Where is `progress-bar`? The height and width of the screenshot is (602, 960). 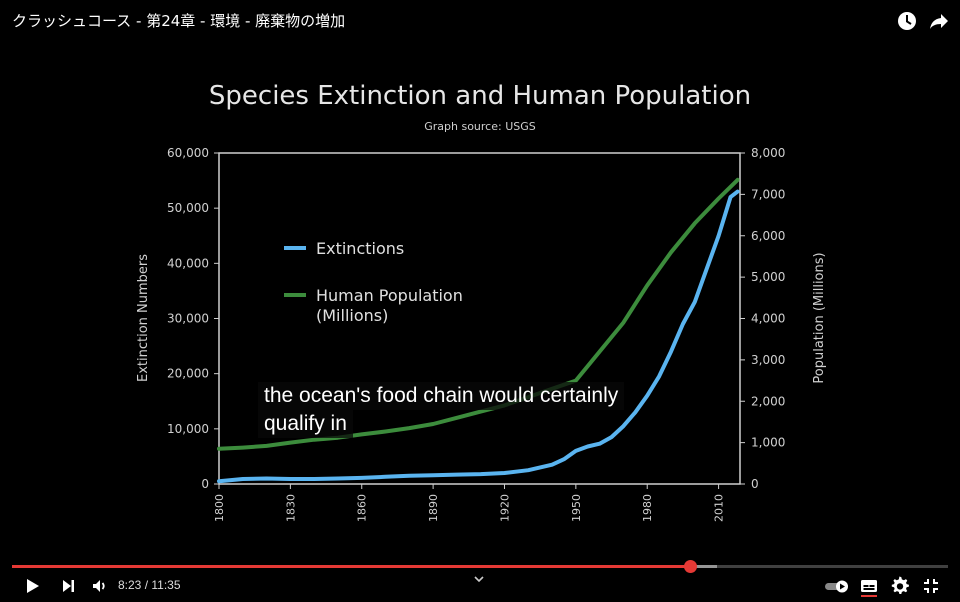 progress-bar is located at coordinates (480, 566).